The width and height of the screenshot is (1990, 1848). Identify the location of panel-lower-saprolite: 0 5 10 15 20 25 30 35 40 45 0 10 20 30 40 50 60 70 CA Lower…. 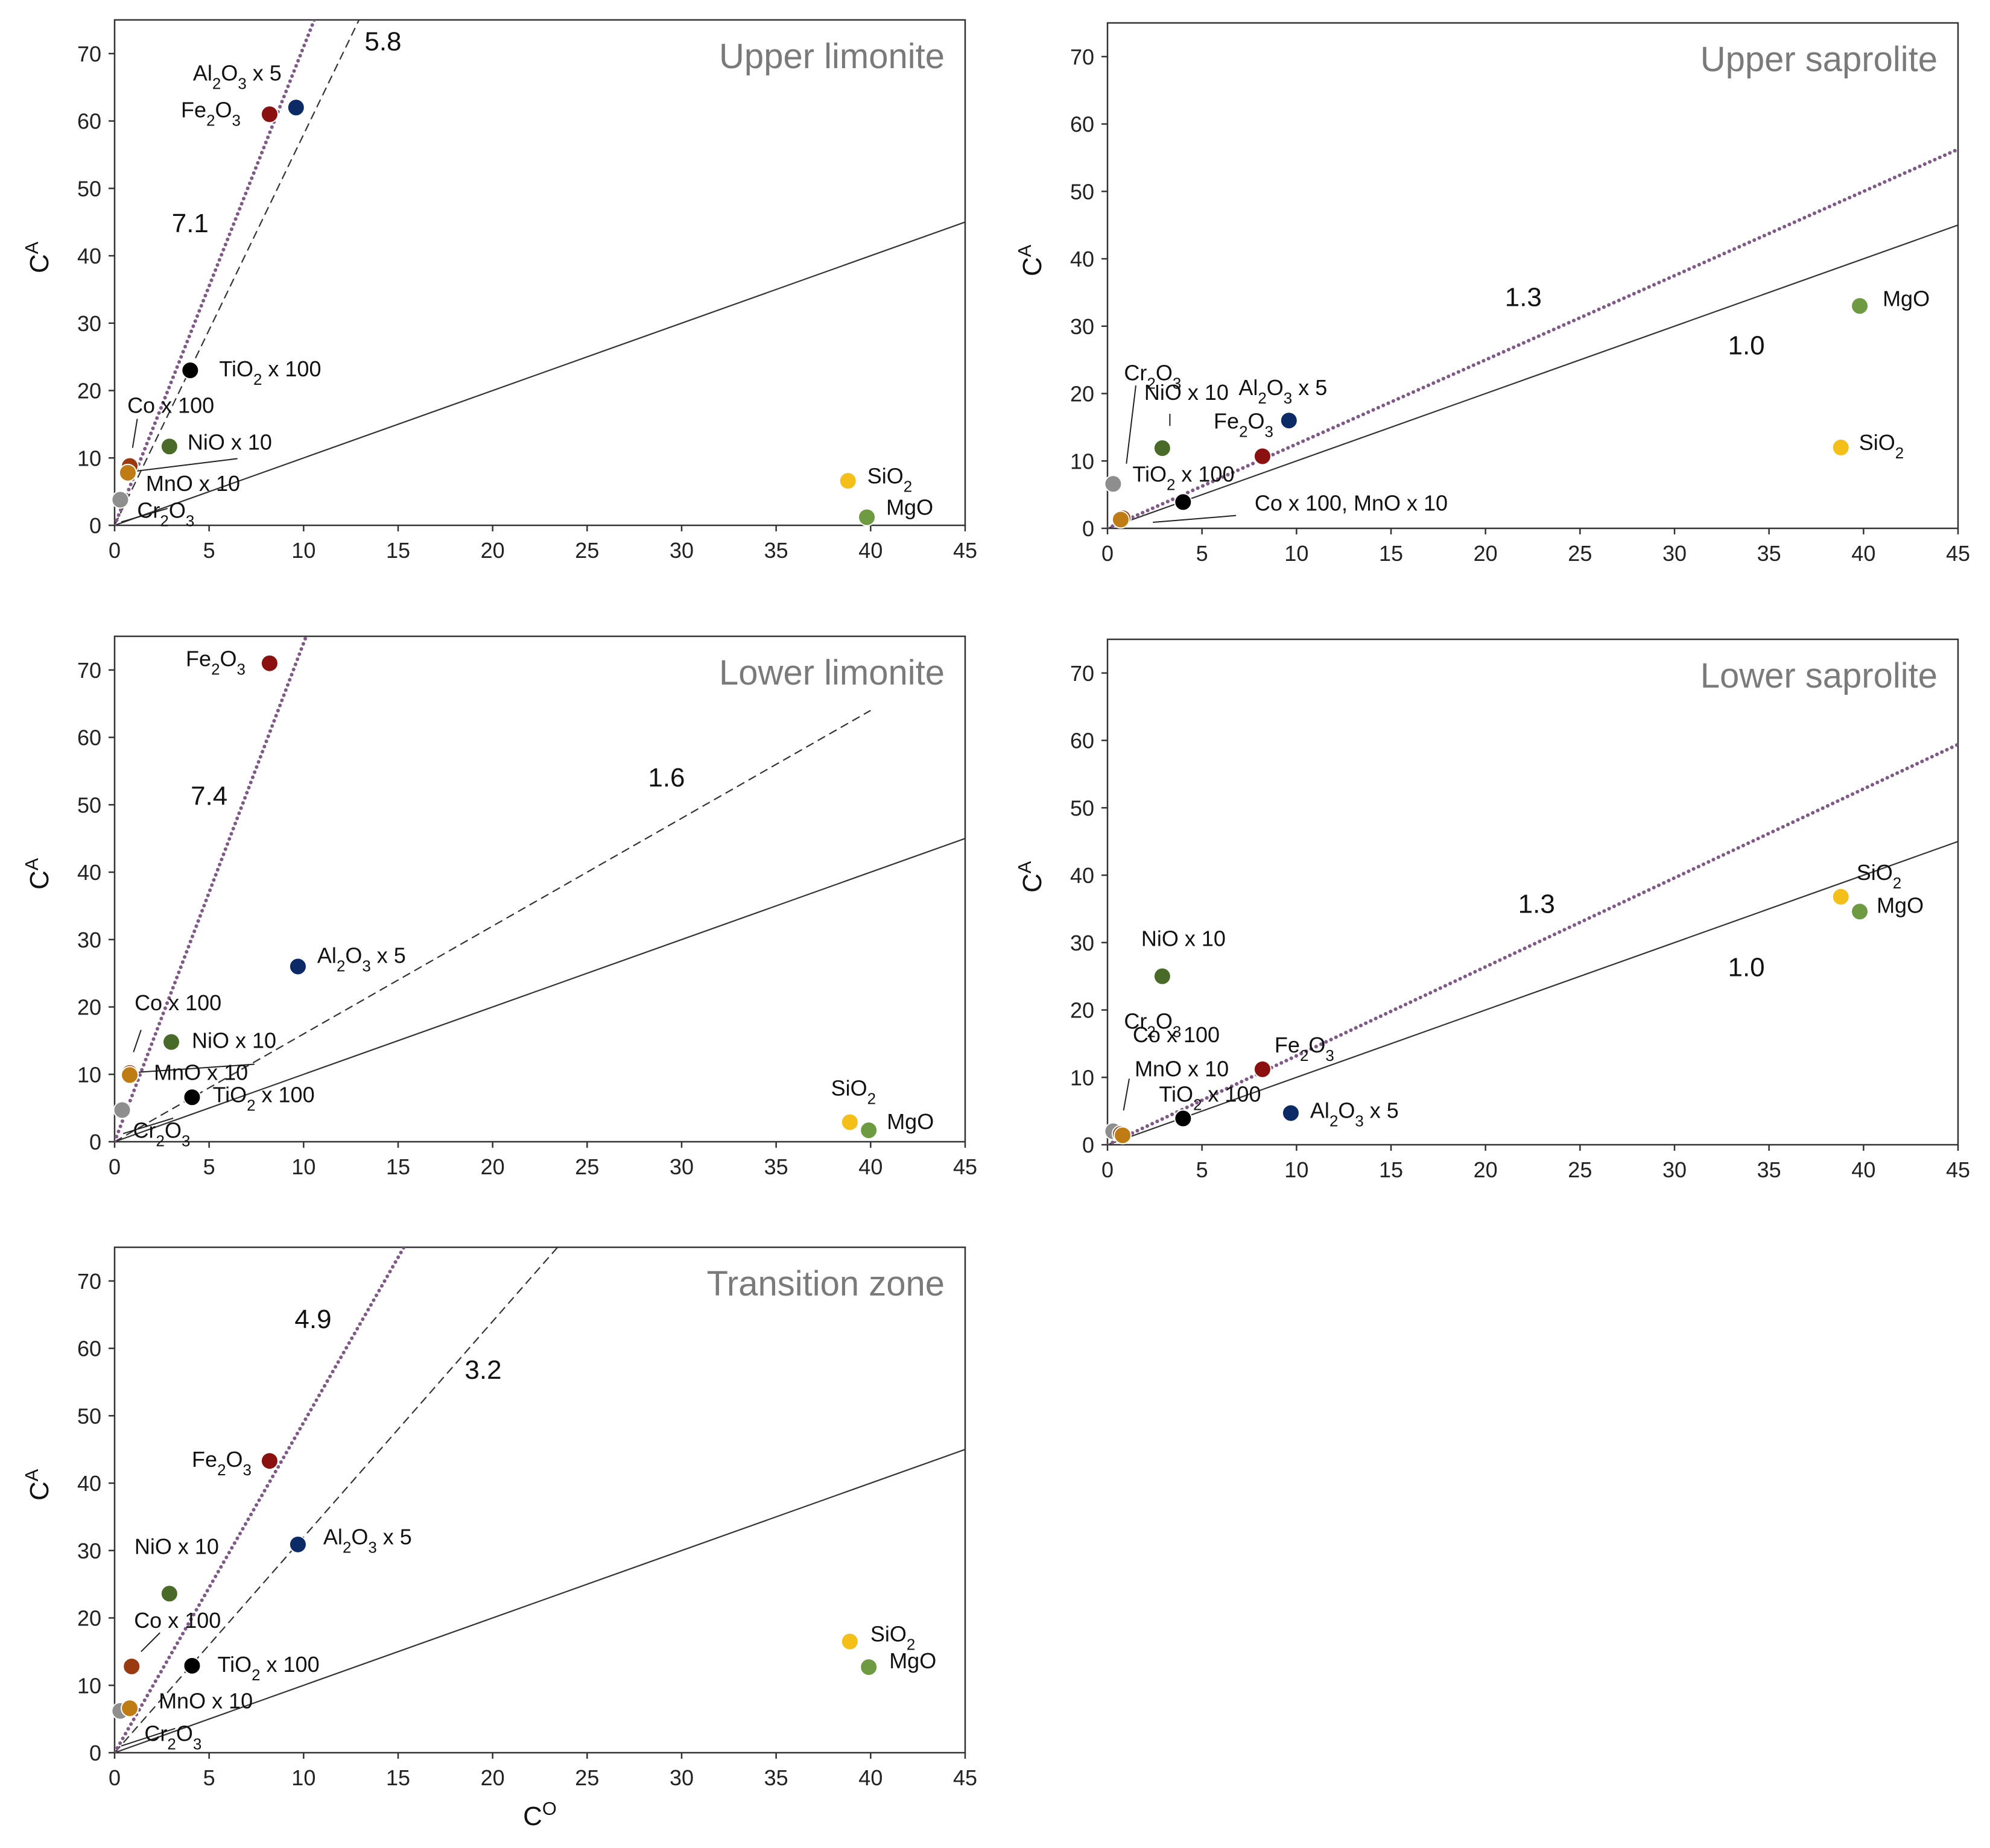
(1492, 910).